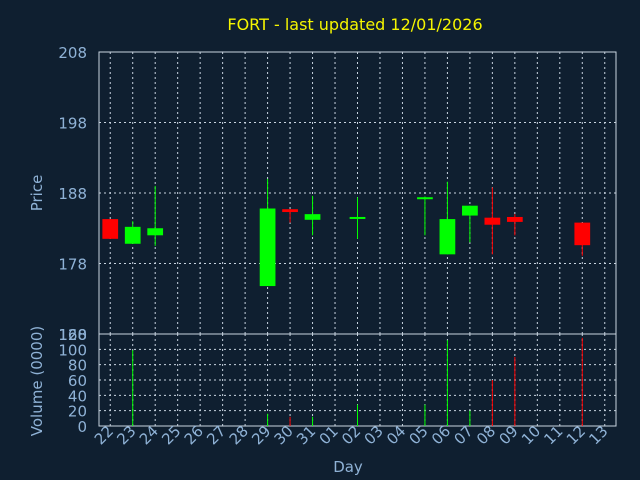  What do you see at coordinates (72, 53) in the screenshot?
I see `price-tick-label: 208` at bounding box center [72, 53].